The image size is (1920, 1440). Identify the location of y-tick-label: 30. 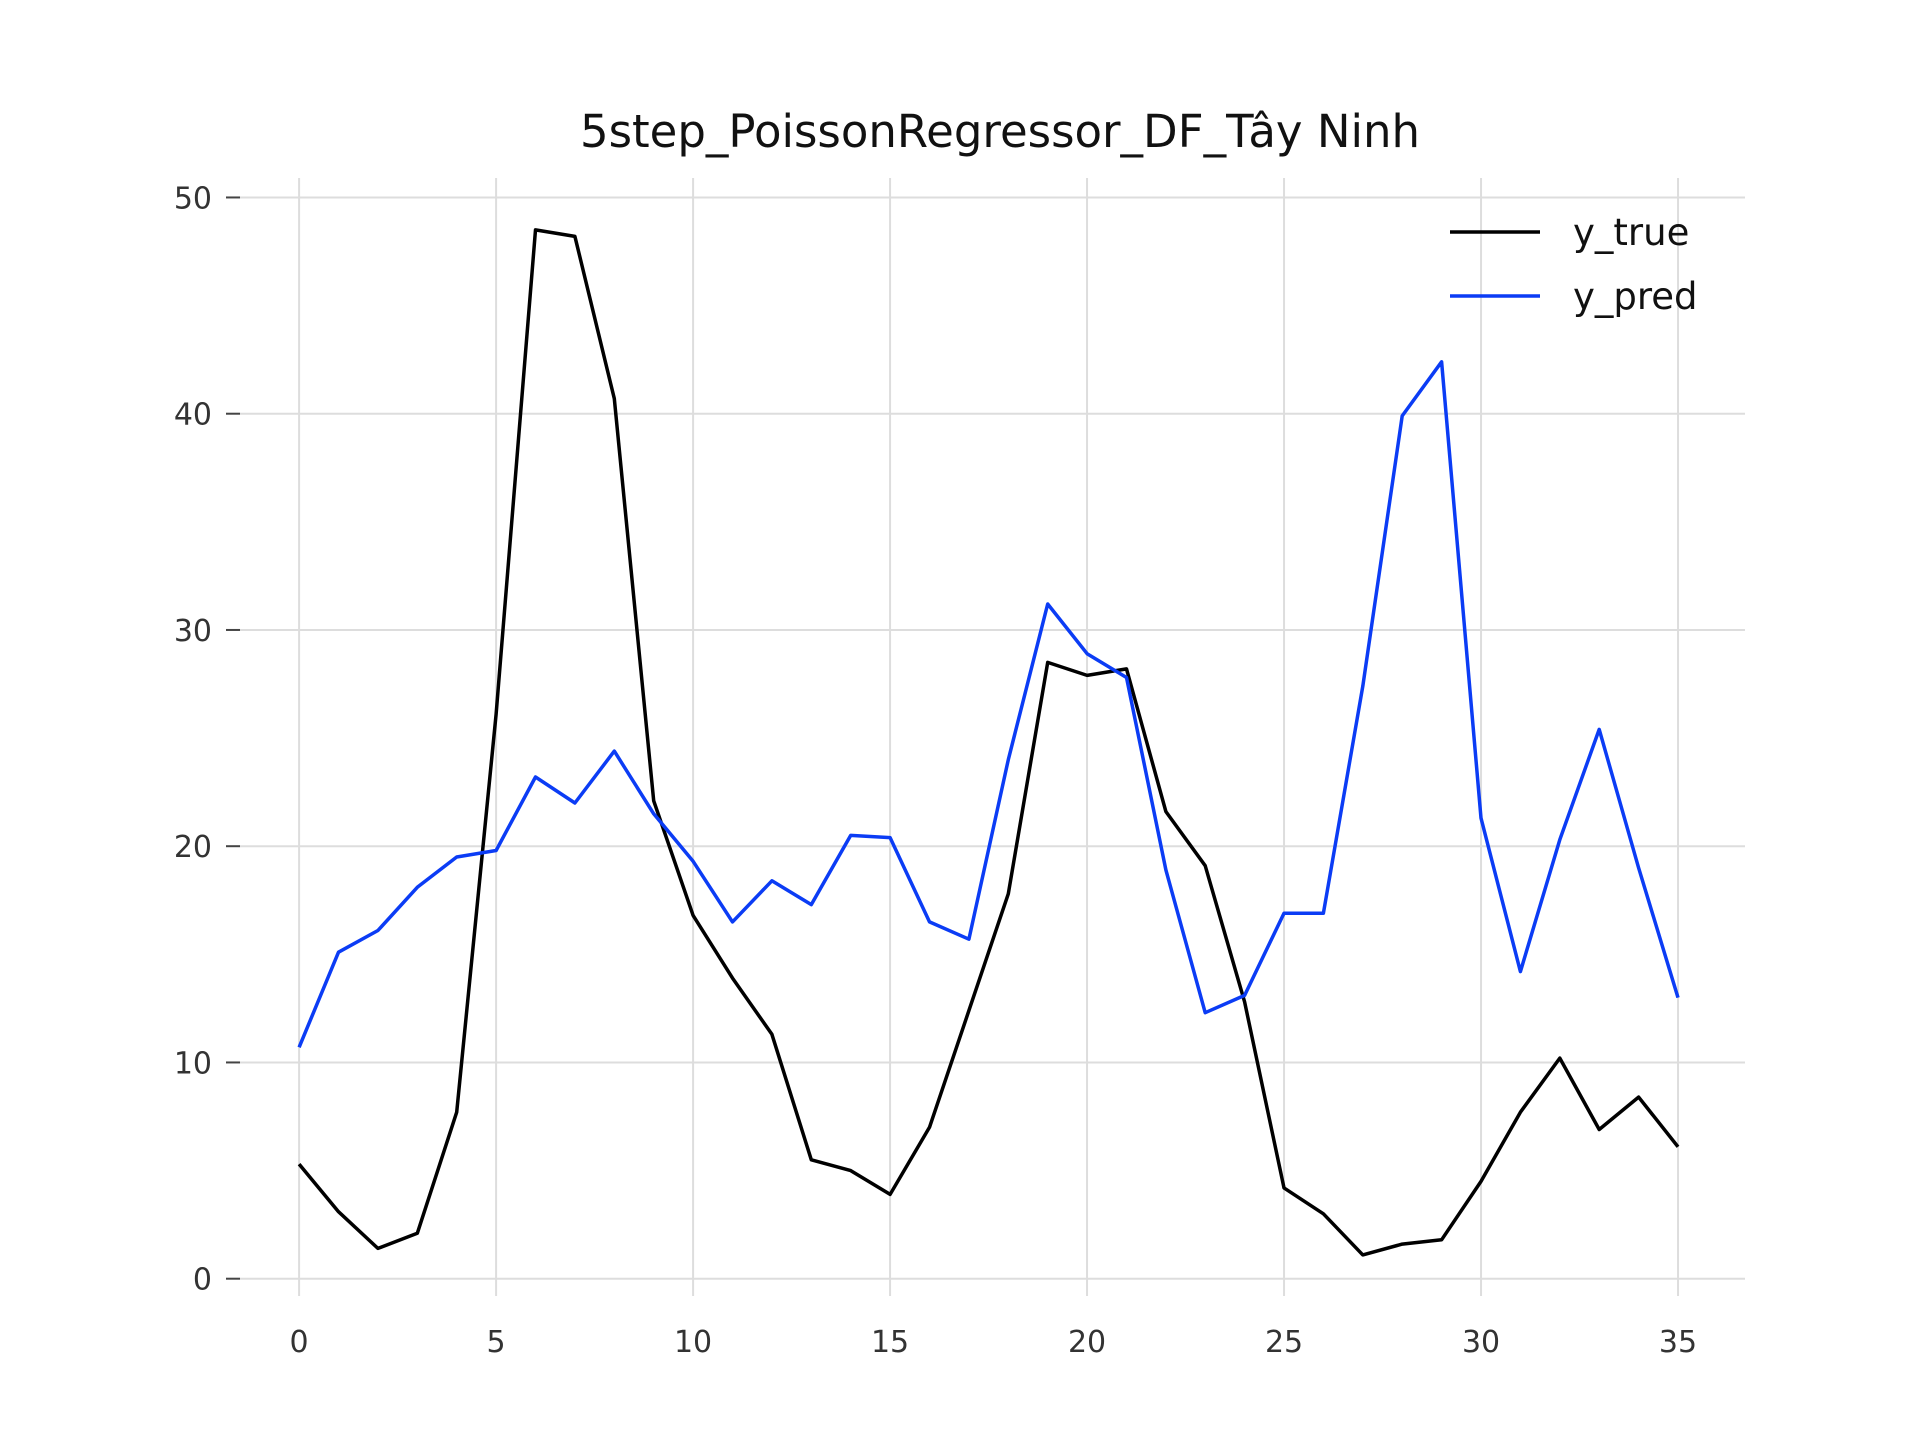
(193, 631).